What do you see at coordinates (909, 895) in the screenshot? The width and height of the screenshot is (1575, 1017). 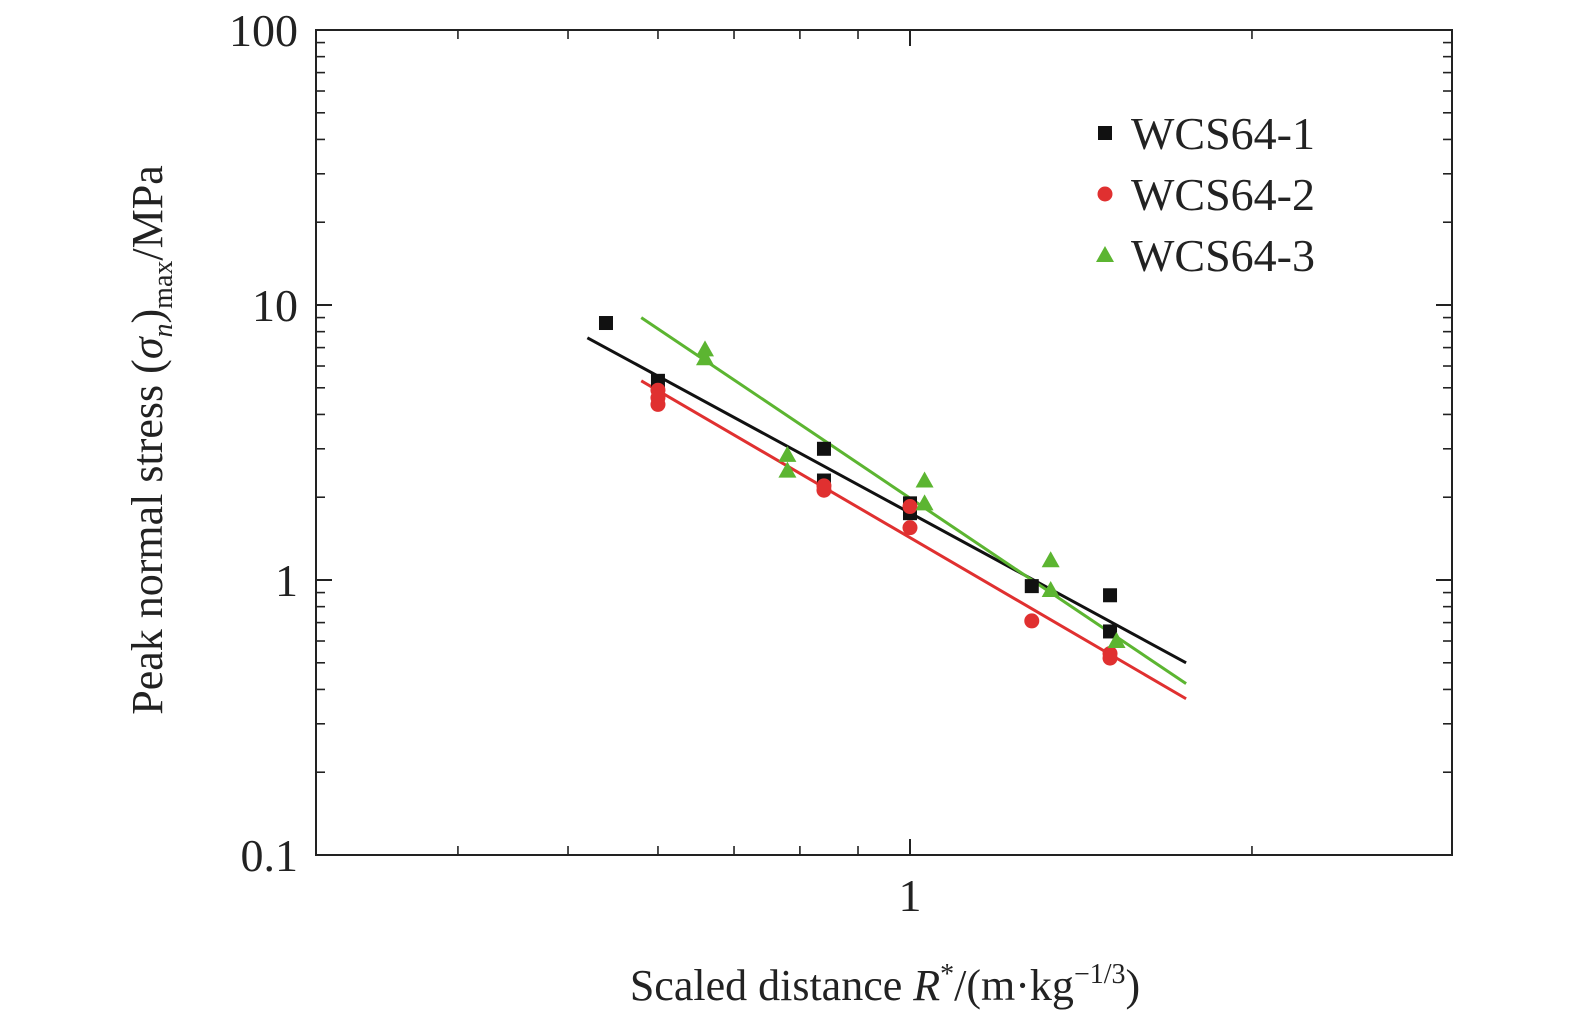 I see `x-tick-label: 1` at bounding box center [909, 895].